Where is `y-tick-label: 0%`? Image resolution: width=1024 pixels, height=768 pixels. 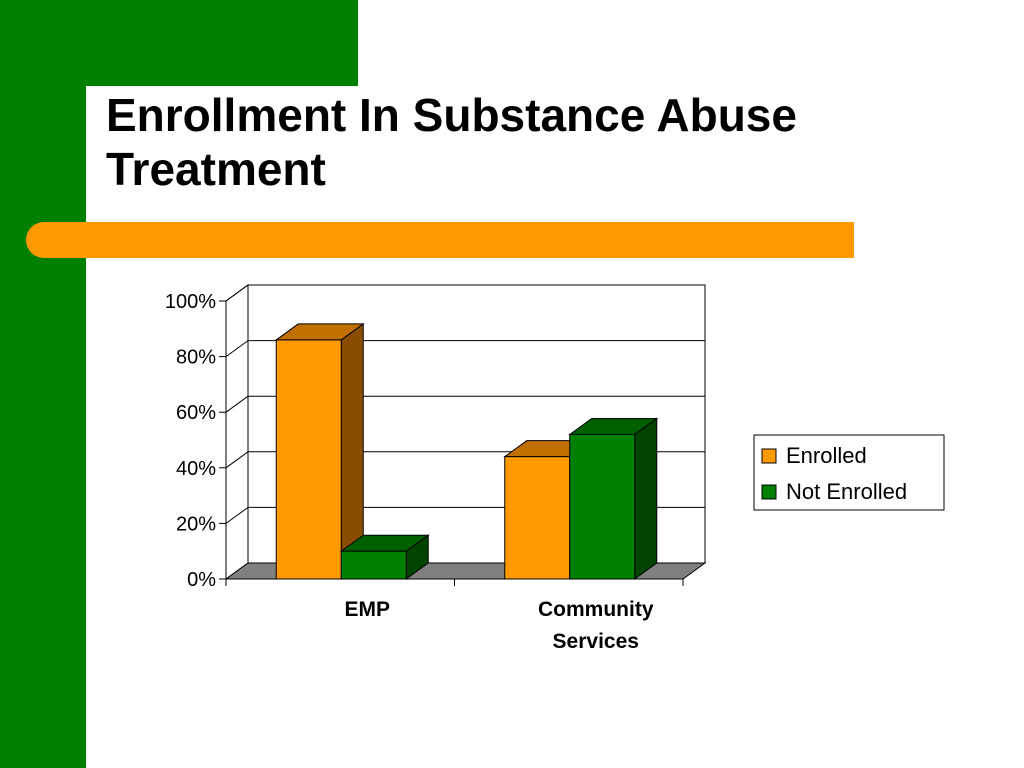
y-tick-label: 0% is located at coordinates (201, 580).